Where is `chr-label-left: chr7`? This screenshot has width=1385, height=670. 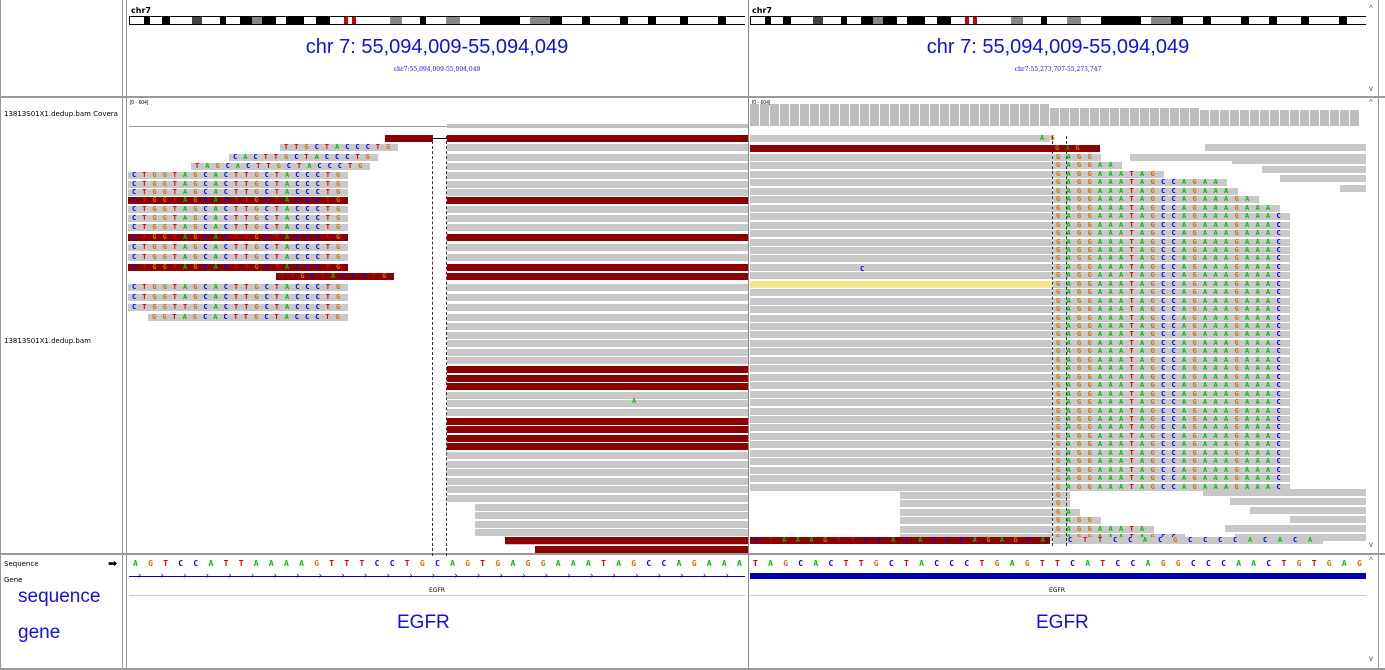
chr-label-left: chr7 is located at coordinates (141, 10).